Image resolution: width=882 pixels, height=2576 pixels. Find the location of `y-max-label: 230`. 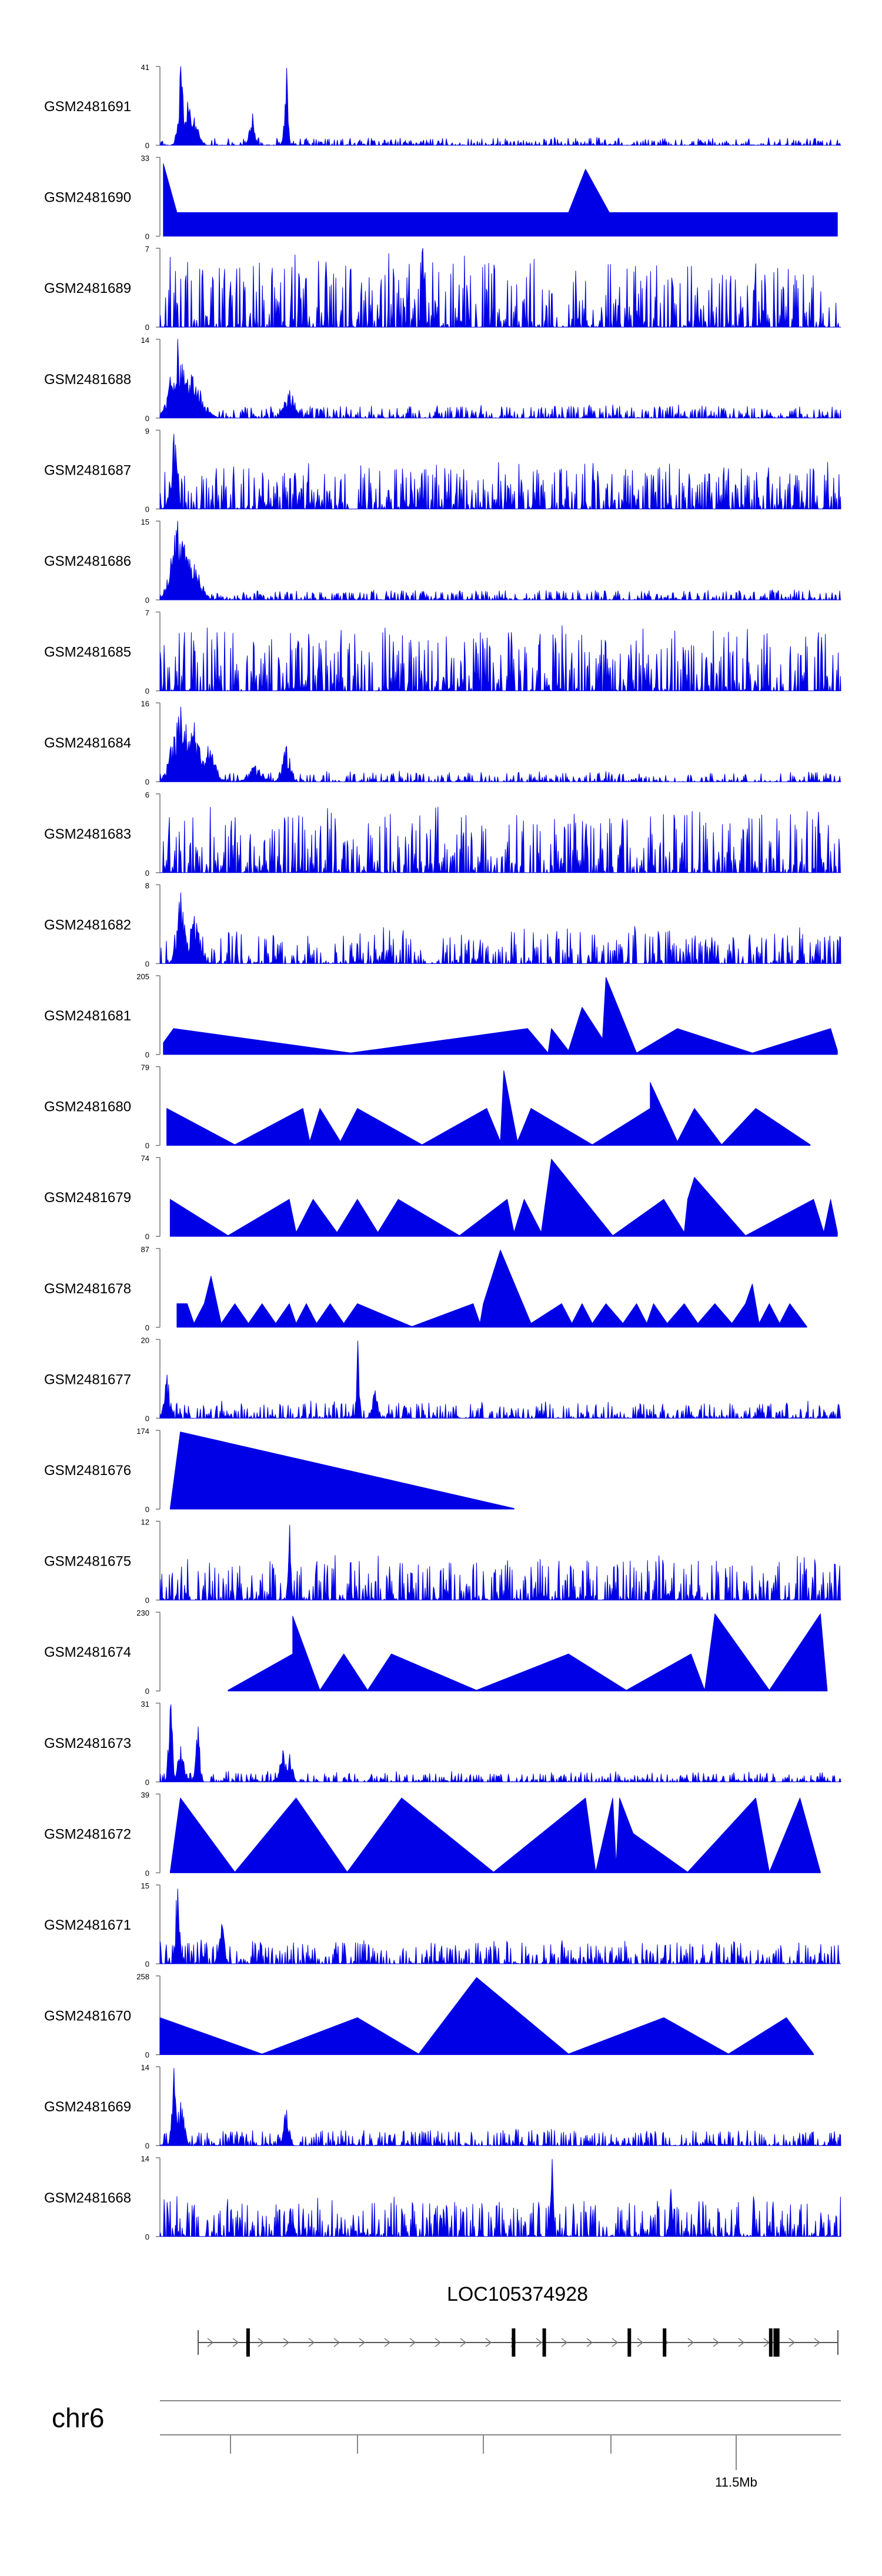

y-max-label: 230 is located at coordinates (142, 1613).